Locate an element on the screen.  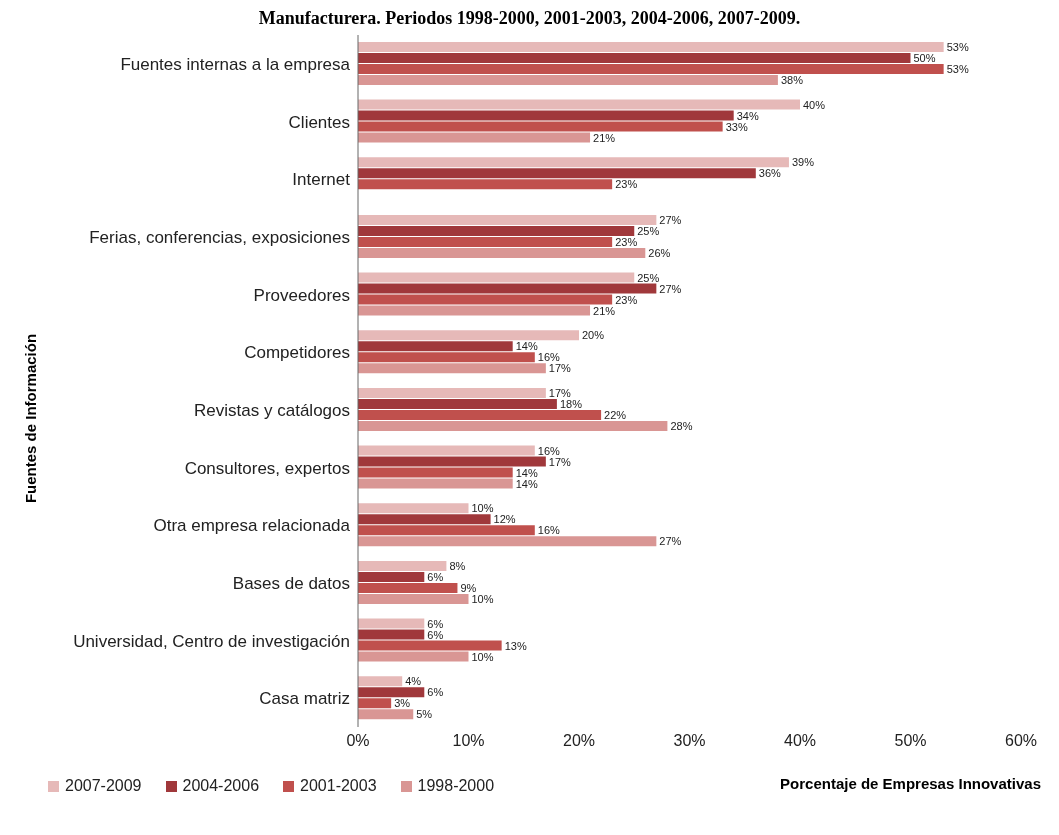
y-tick-label: Proveedores is located at coordinates (301, 295).